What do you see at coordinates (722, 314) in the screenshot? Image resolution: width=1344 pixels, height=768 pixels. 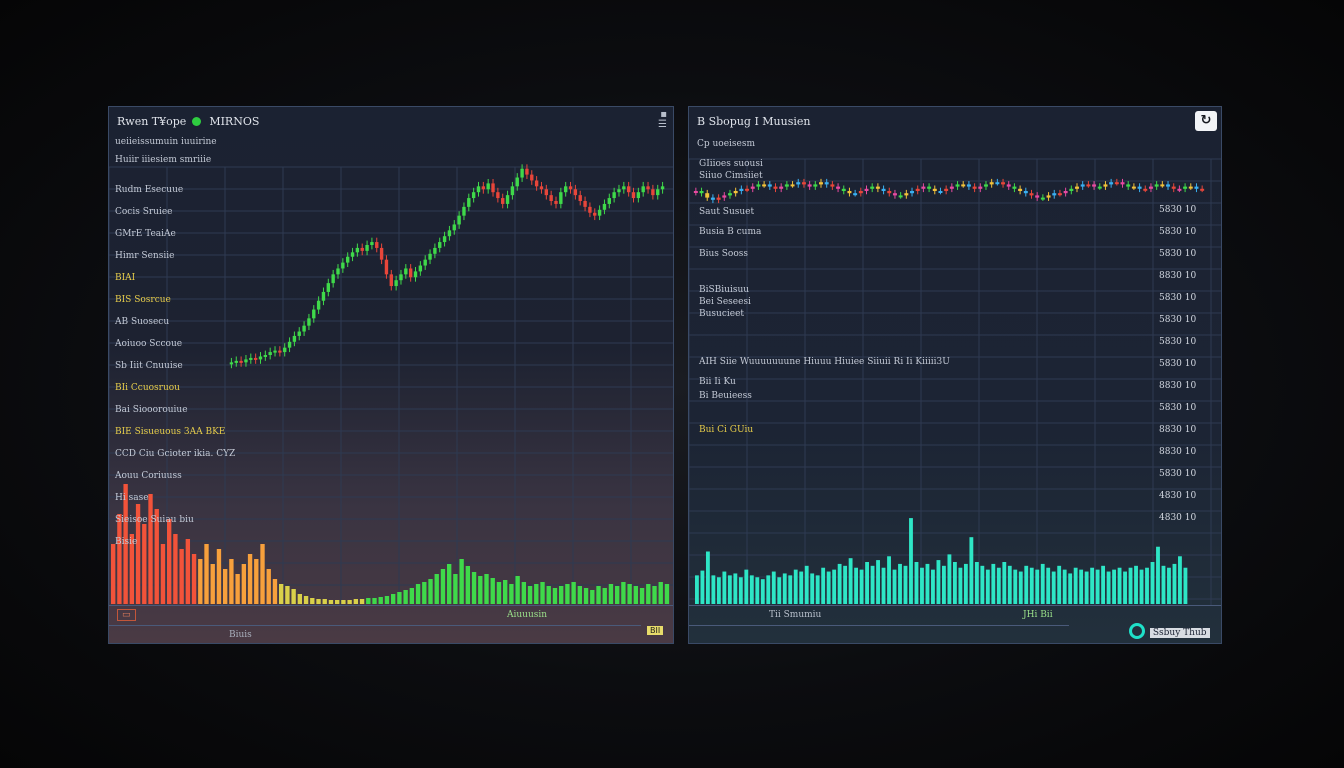 I see `right-label: Busucieet` at bounding box center [722, 314].